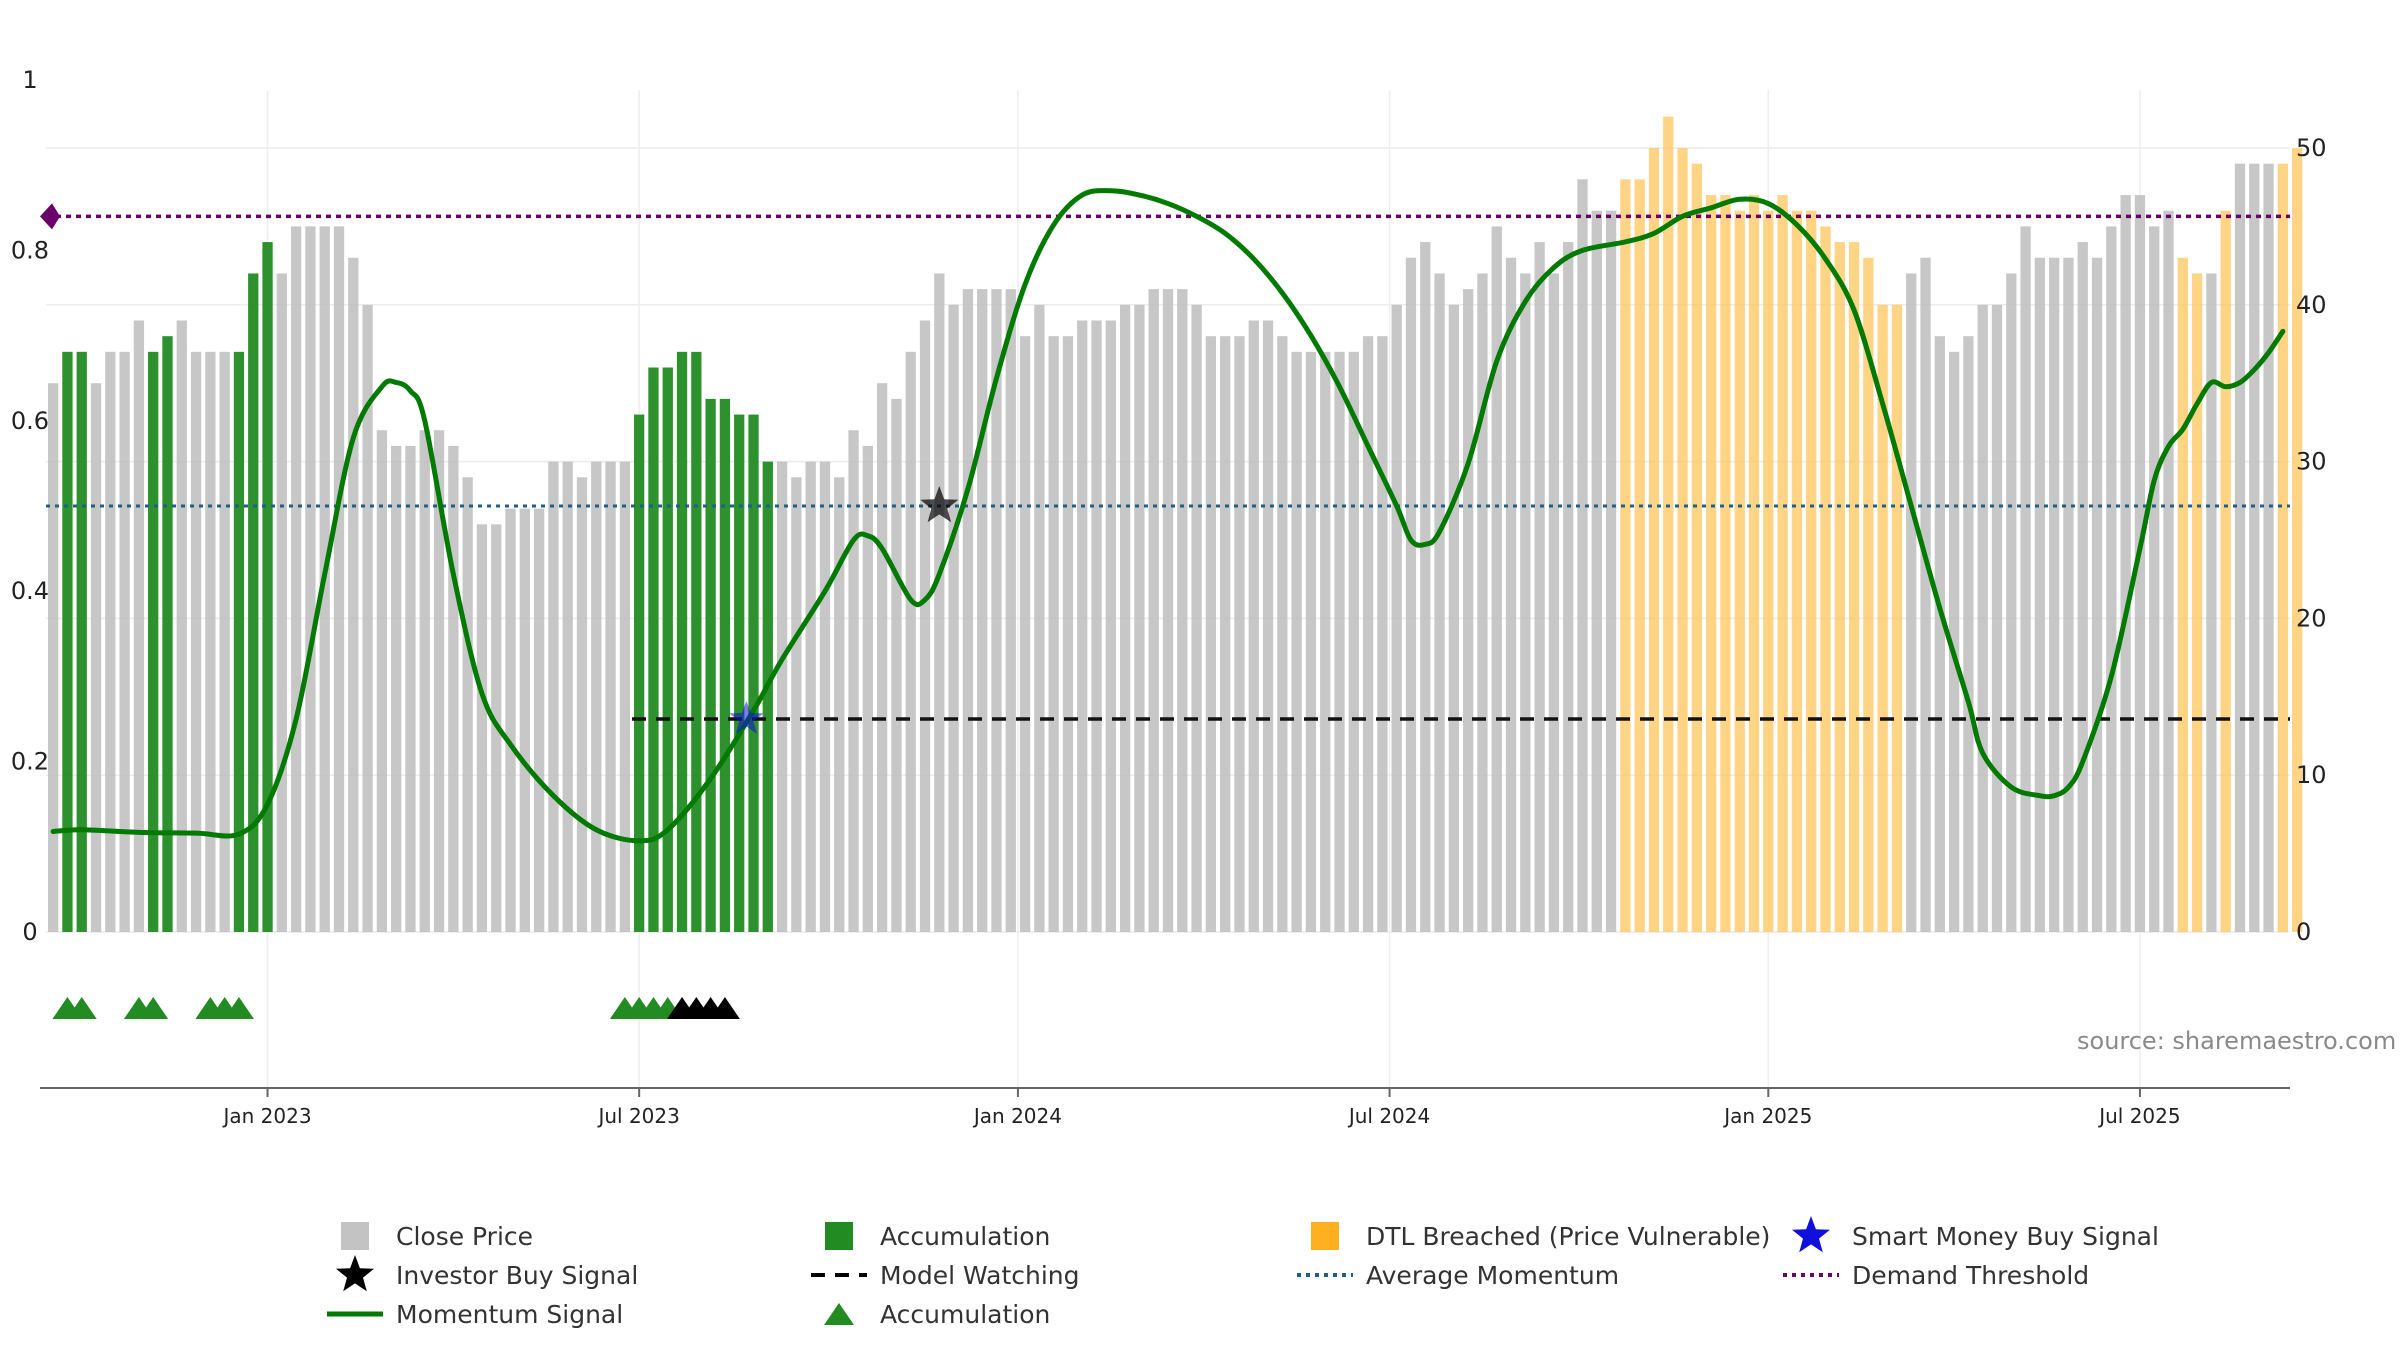 Image resolution: width=2400 pixels, height=1350 pixels. I want to click on demand-threshold-marker, so click(50, 216).